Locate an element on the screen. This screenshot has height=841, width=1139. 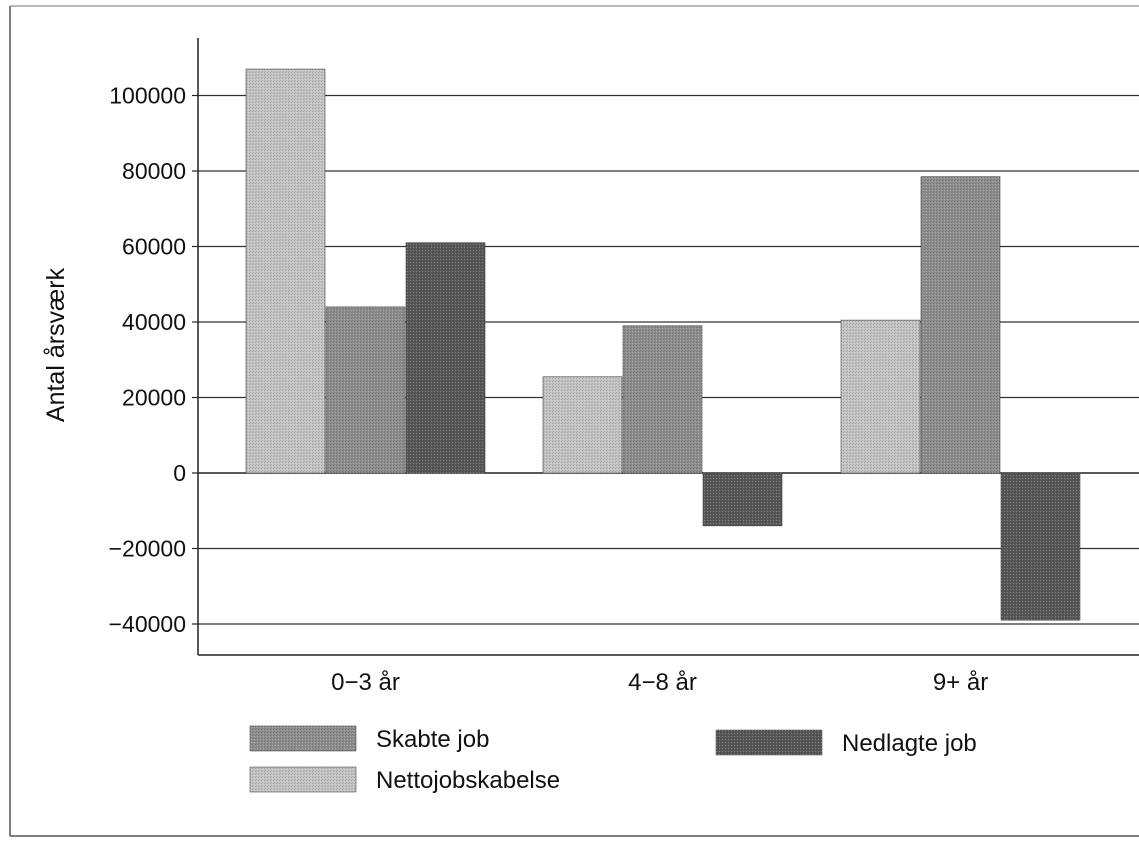
legend: Skabte job Nedlagte job Nettojobskabelse is located at coordinates (613, 759).